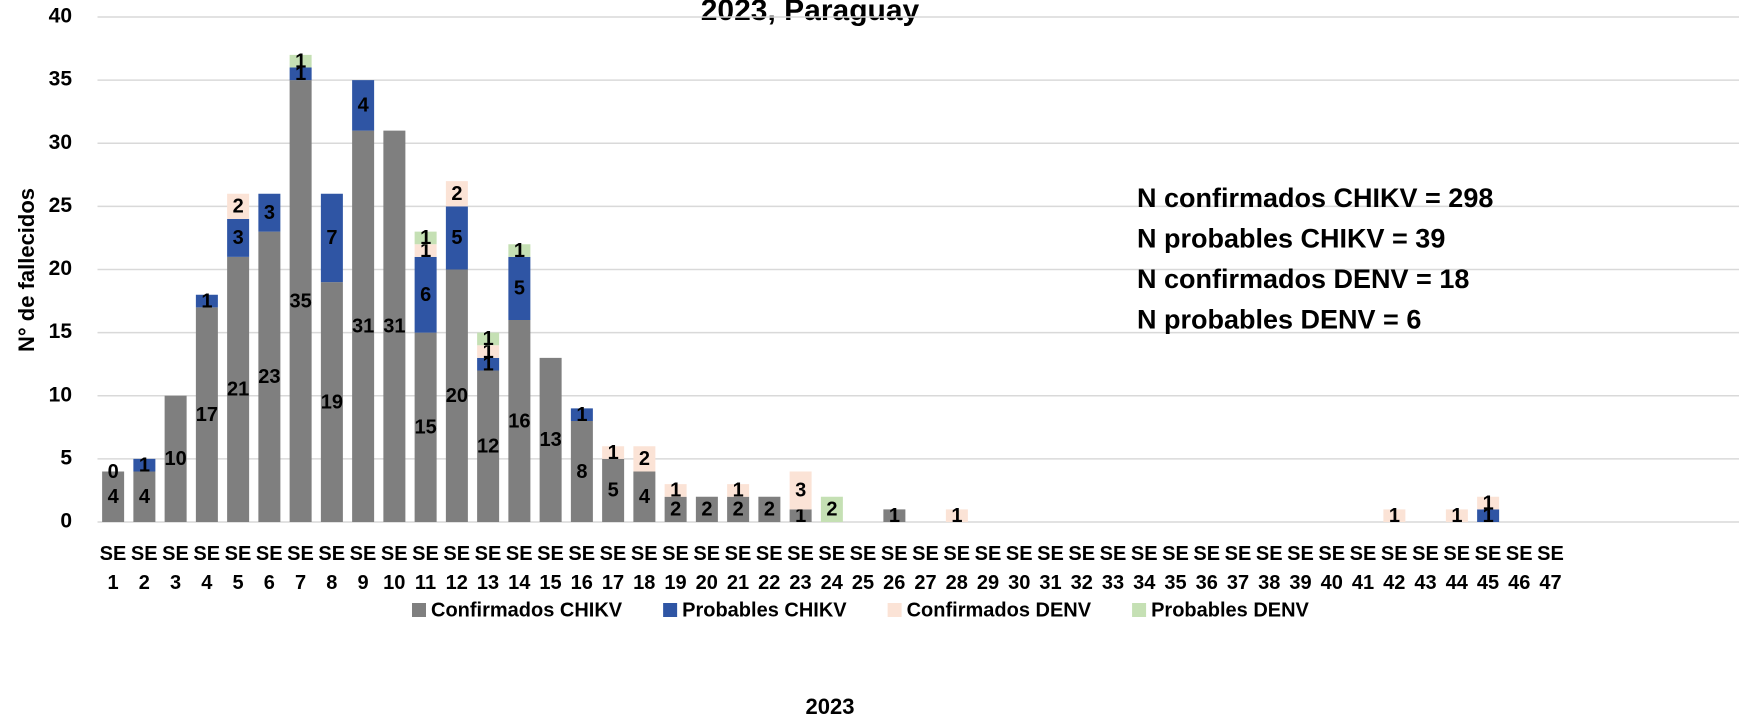 The image size is (1739, 723). I want to click on data-label: 12, so click(488, 447).